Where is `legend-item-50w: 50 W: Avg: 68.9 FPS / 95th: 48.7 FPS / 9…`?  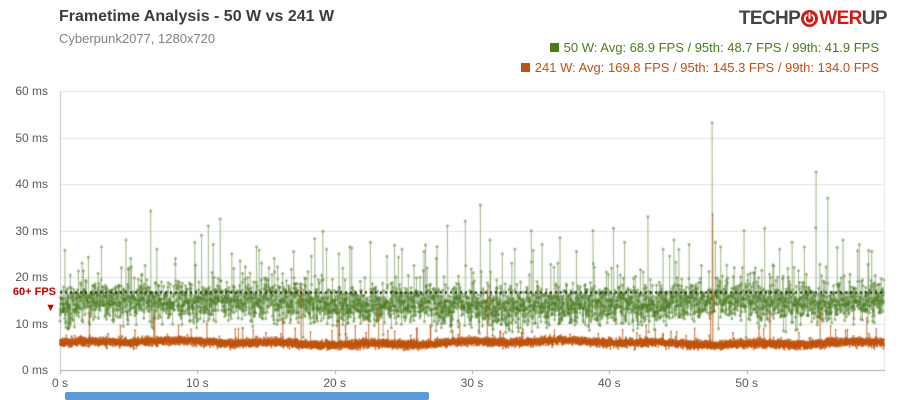
legend-item-50w: 50 W: Avg: 68.9 FPS / 95th: 48.7 FPS / 9… is located at coordinates (714, 47).